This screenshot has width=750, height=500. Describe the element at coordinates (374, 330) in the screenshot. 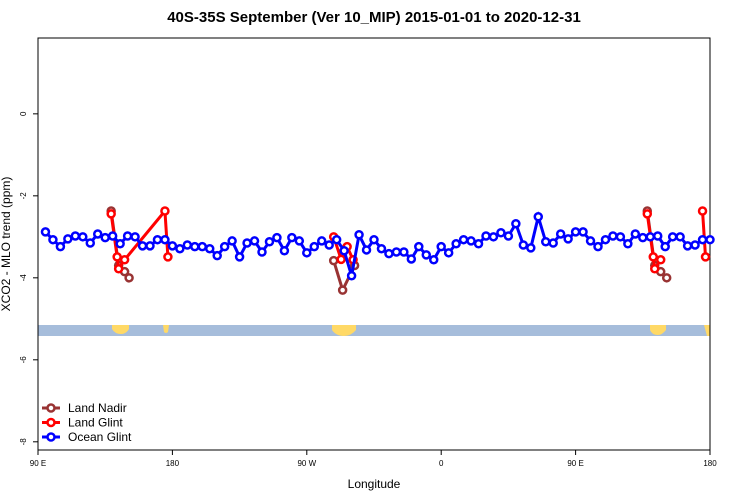

I see `land-mask-strip` at that location.